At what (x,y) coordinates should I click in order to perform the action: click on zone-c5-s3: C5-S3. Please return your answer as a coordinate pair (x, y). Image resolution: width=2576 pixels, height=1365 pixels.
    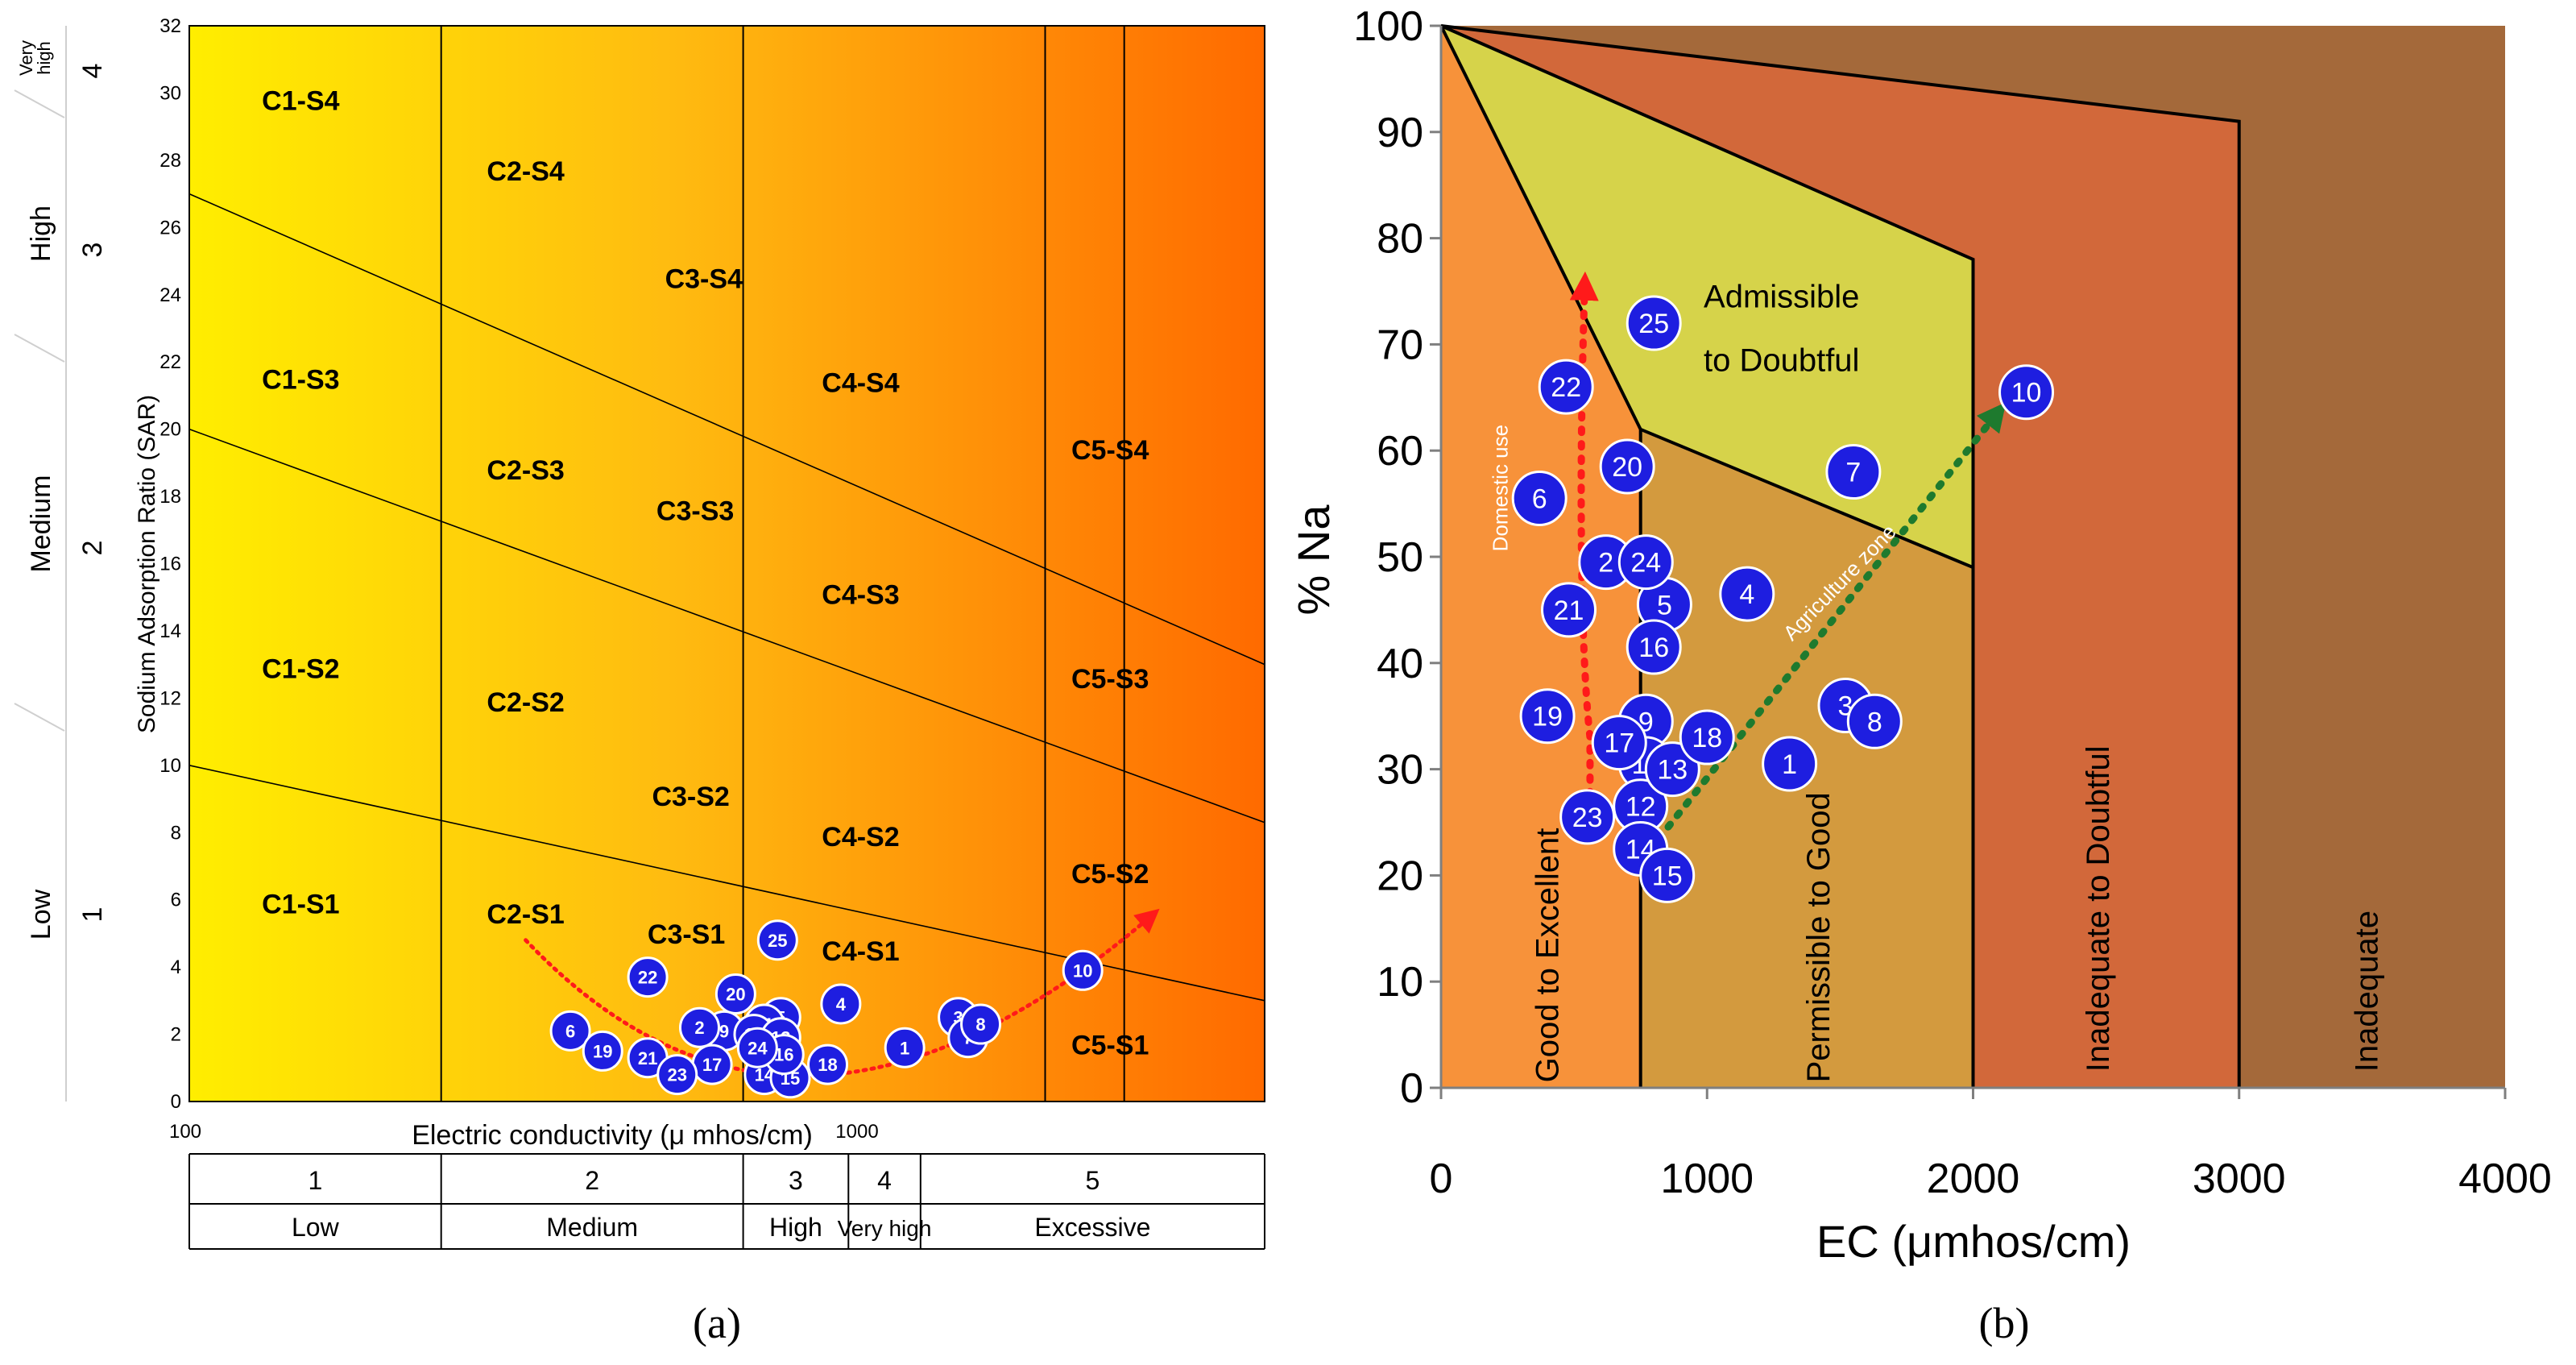
    Looking at the image, I should click on (1110, 679).